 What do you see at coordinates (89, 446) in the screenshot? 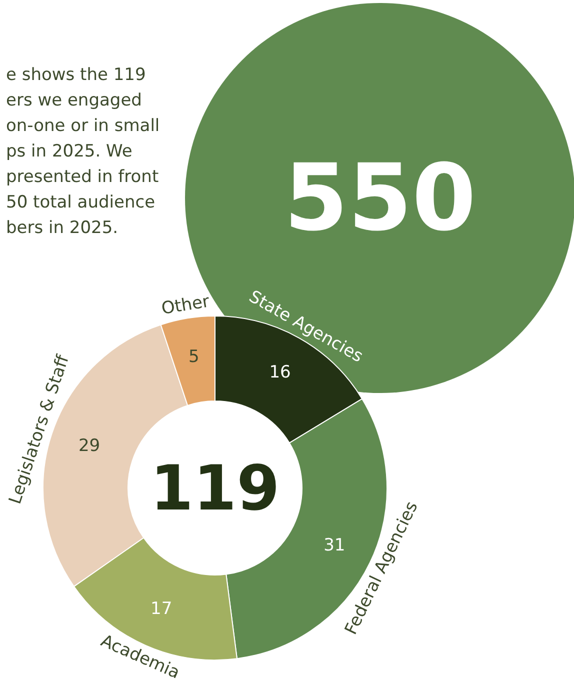
I see `data-label: 29` at bounding box center [89, 446].